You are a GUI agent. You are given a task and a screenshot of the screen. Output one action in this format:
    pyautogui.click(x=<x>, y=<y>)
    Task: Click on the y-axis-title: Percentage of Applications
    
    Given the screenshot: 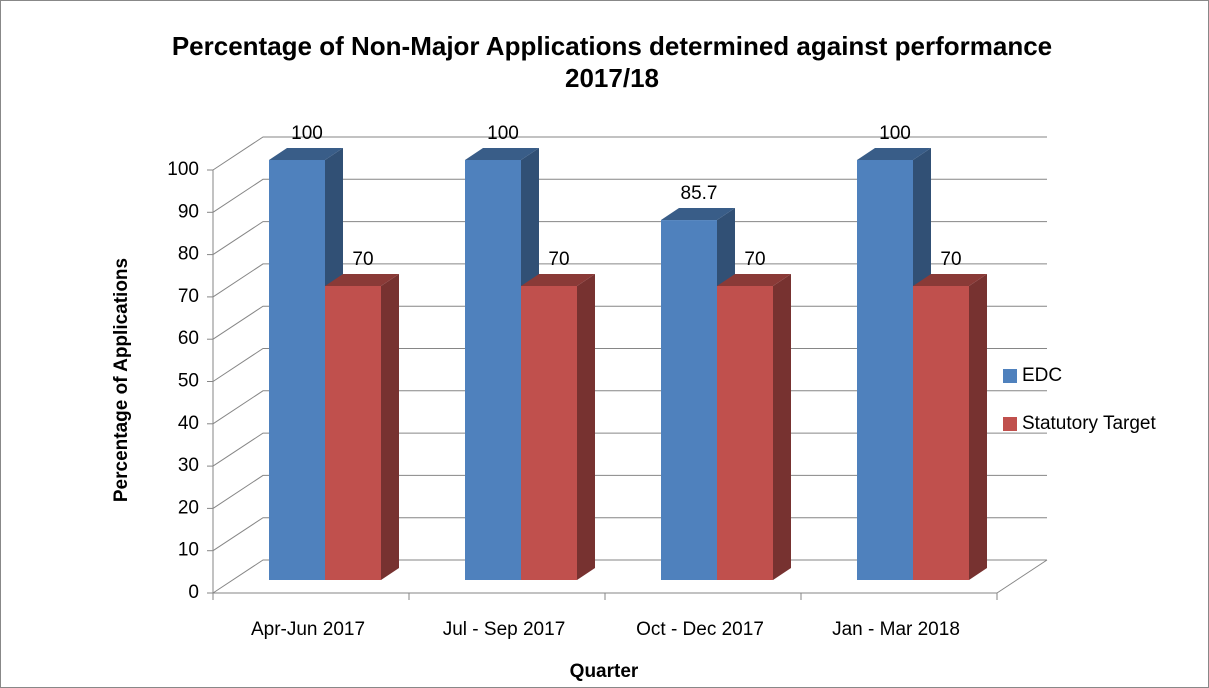 What is the action you would take?
    pyautogui.click(x=121, y=380)
    